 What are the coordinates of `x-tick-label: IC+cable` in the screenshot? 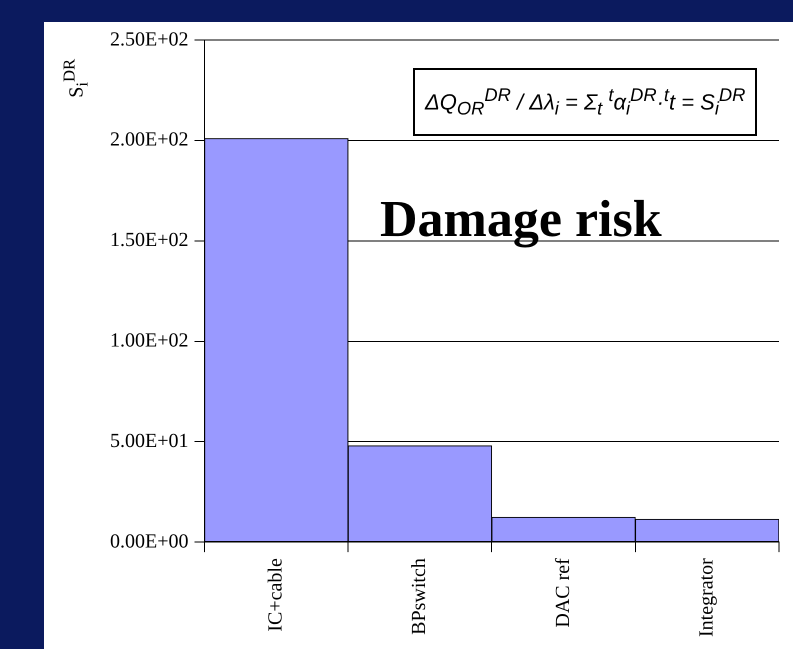 It's located at (275, 595).